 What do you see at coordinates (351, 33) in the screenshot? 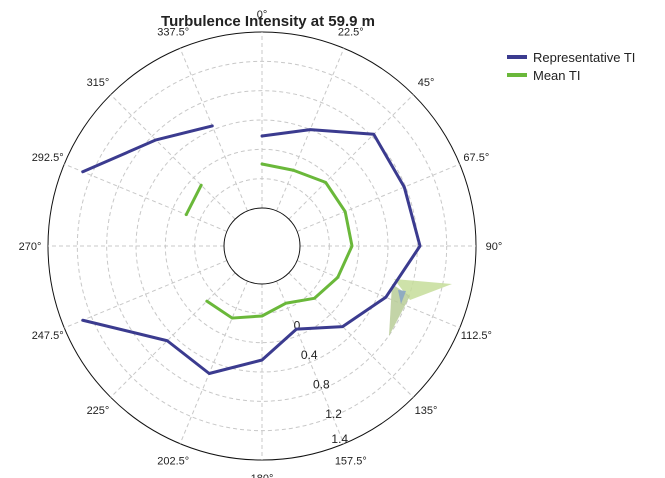
I see `angle-label: 22.5°` at bounding box center [351, 33].